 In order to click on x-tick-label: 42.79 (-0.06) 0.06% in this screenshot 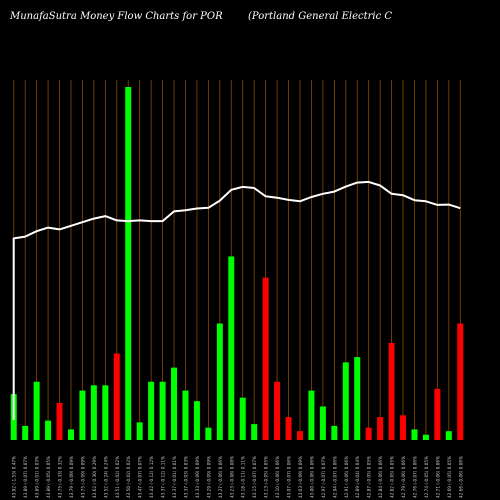, I will do `click(403, 477)`.